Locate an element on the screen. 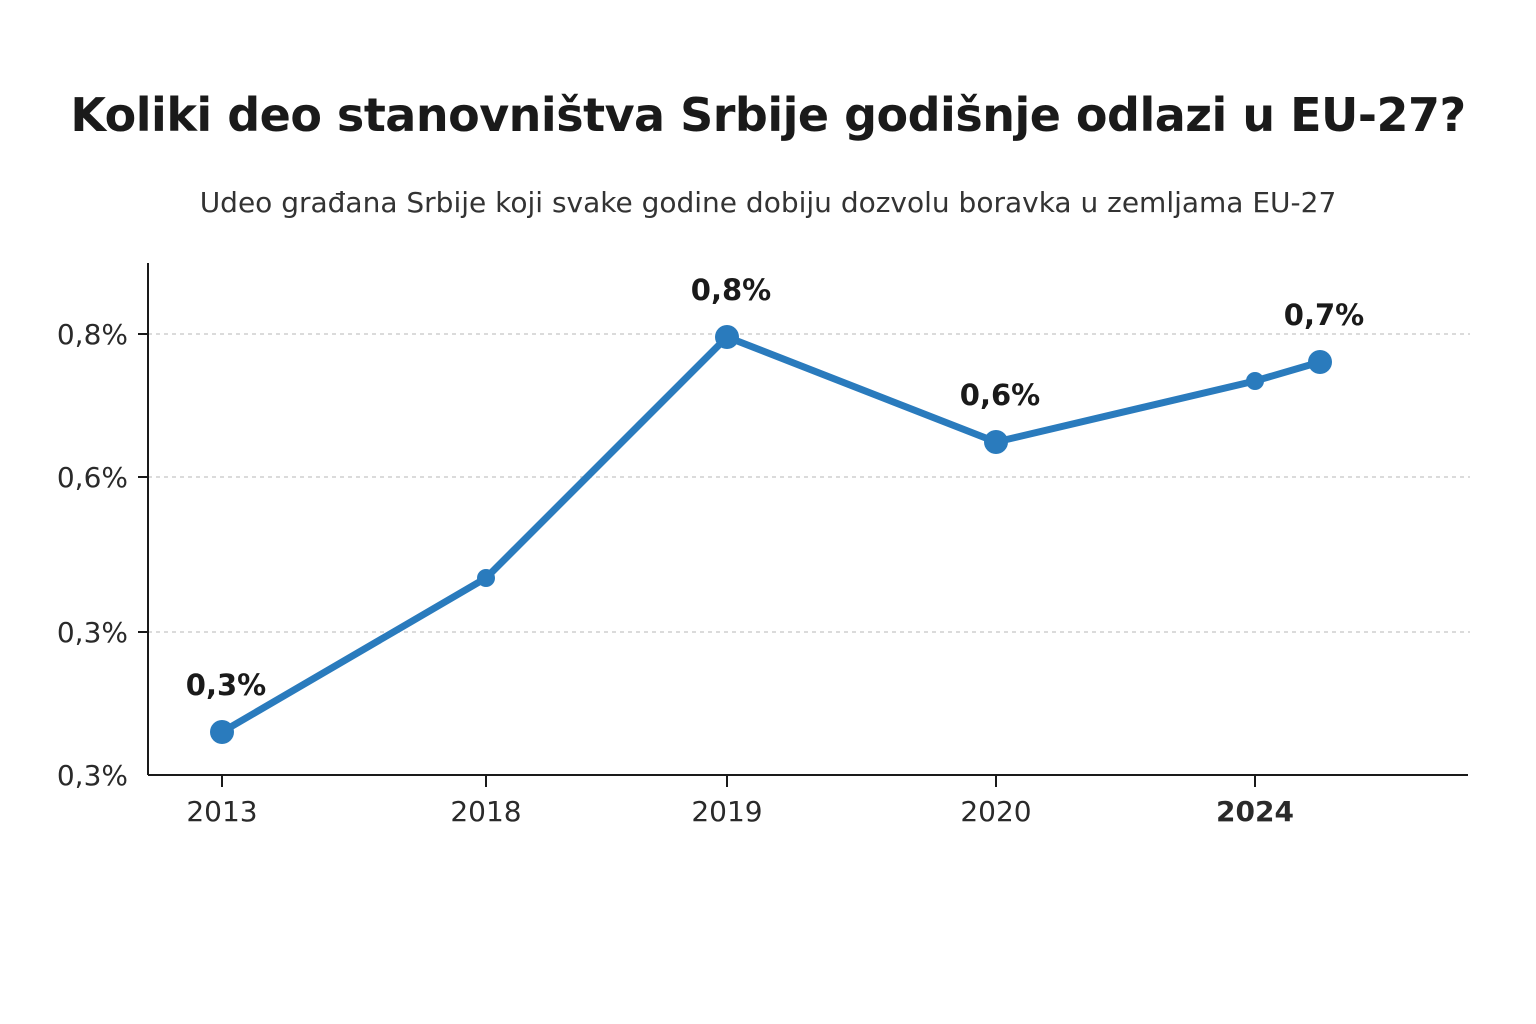  y-tick-label: 0,6% is located at coordinates (92, 477).